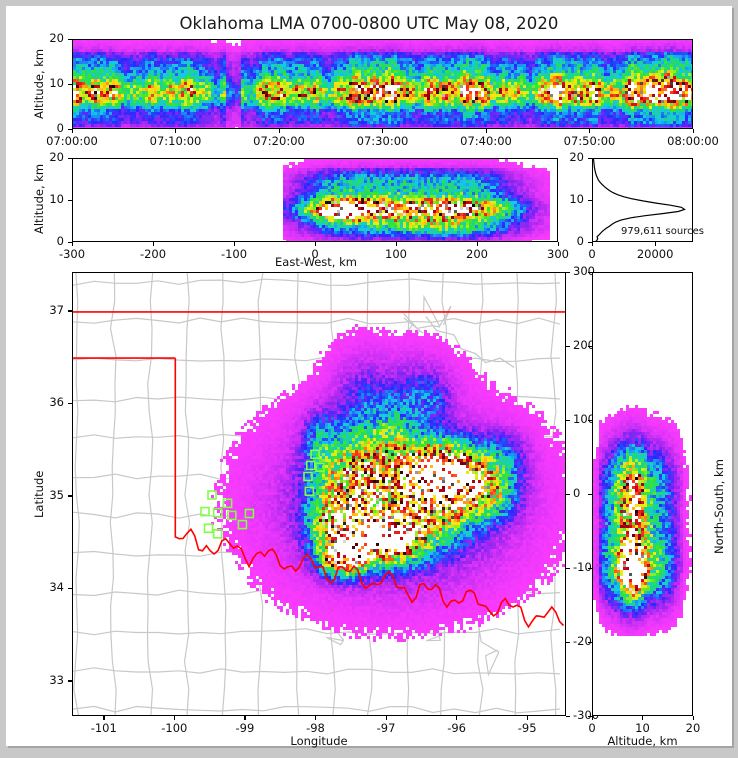  I want to click on altitude-histogram-curve, so click(639, 200).